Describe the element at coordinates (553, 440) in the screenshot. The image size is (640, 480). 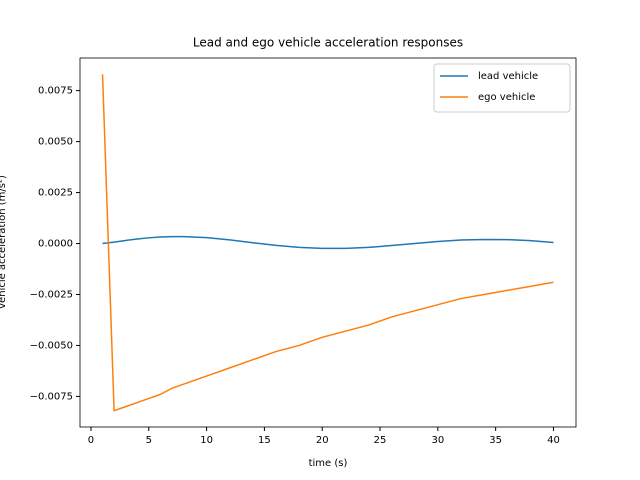
I see `x-tick-label: 40` at that location.